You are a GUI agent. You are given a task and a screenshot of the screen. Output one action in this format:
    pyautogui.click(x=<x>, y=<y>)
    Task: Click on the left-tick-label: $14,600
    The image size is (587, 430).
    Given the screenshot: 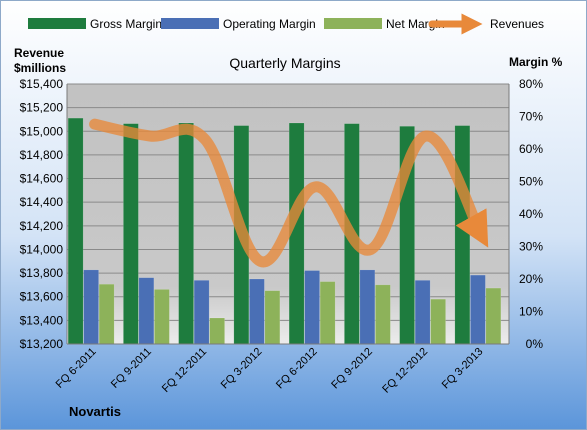 What is the action you would take?
    pyautogui.click(x=42, y=179)
    